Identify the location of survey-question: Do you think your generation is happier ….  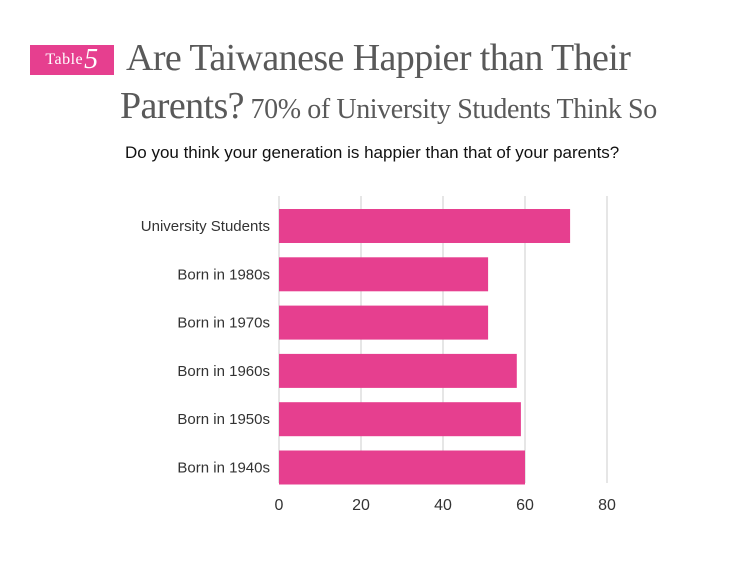
(372, 152).